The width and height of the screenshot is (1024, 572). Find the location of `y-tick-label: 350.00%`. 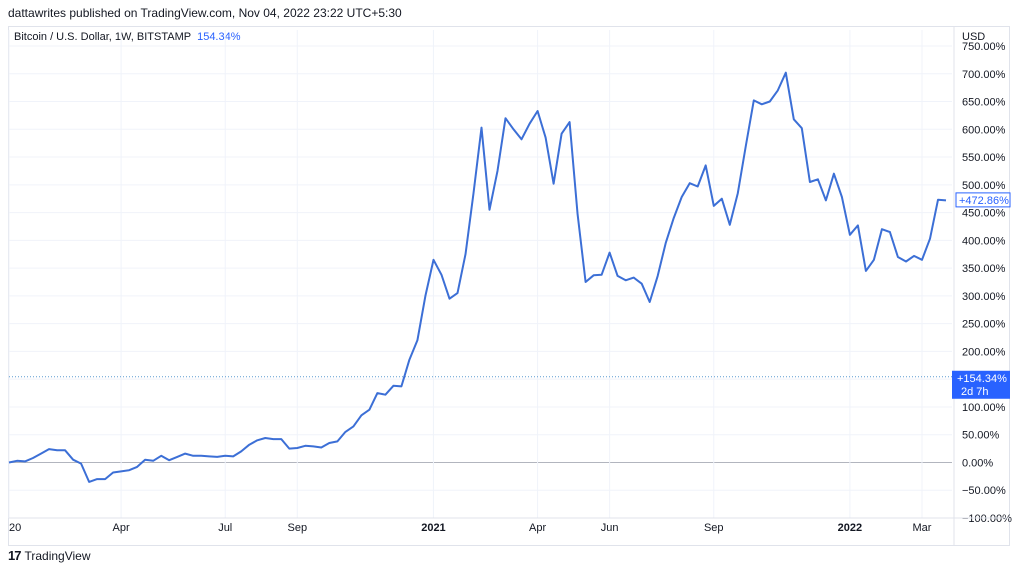

y-tick-label: 350.00% is located at coordinates (984, 269).